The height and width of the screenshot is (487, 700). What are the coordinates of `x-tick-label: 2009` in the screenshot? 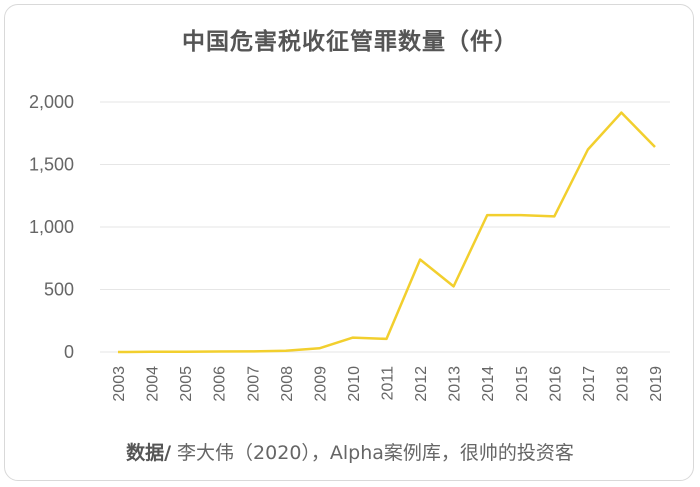 It's located at (320, 384).